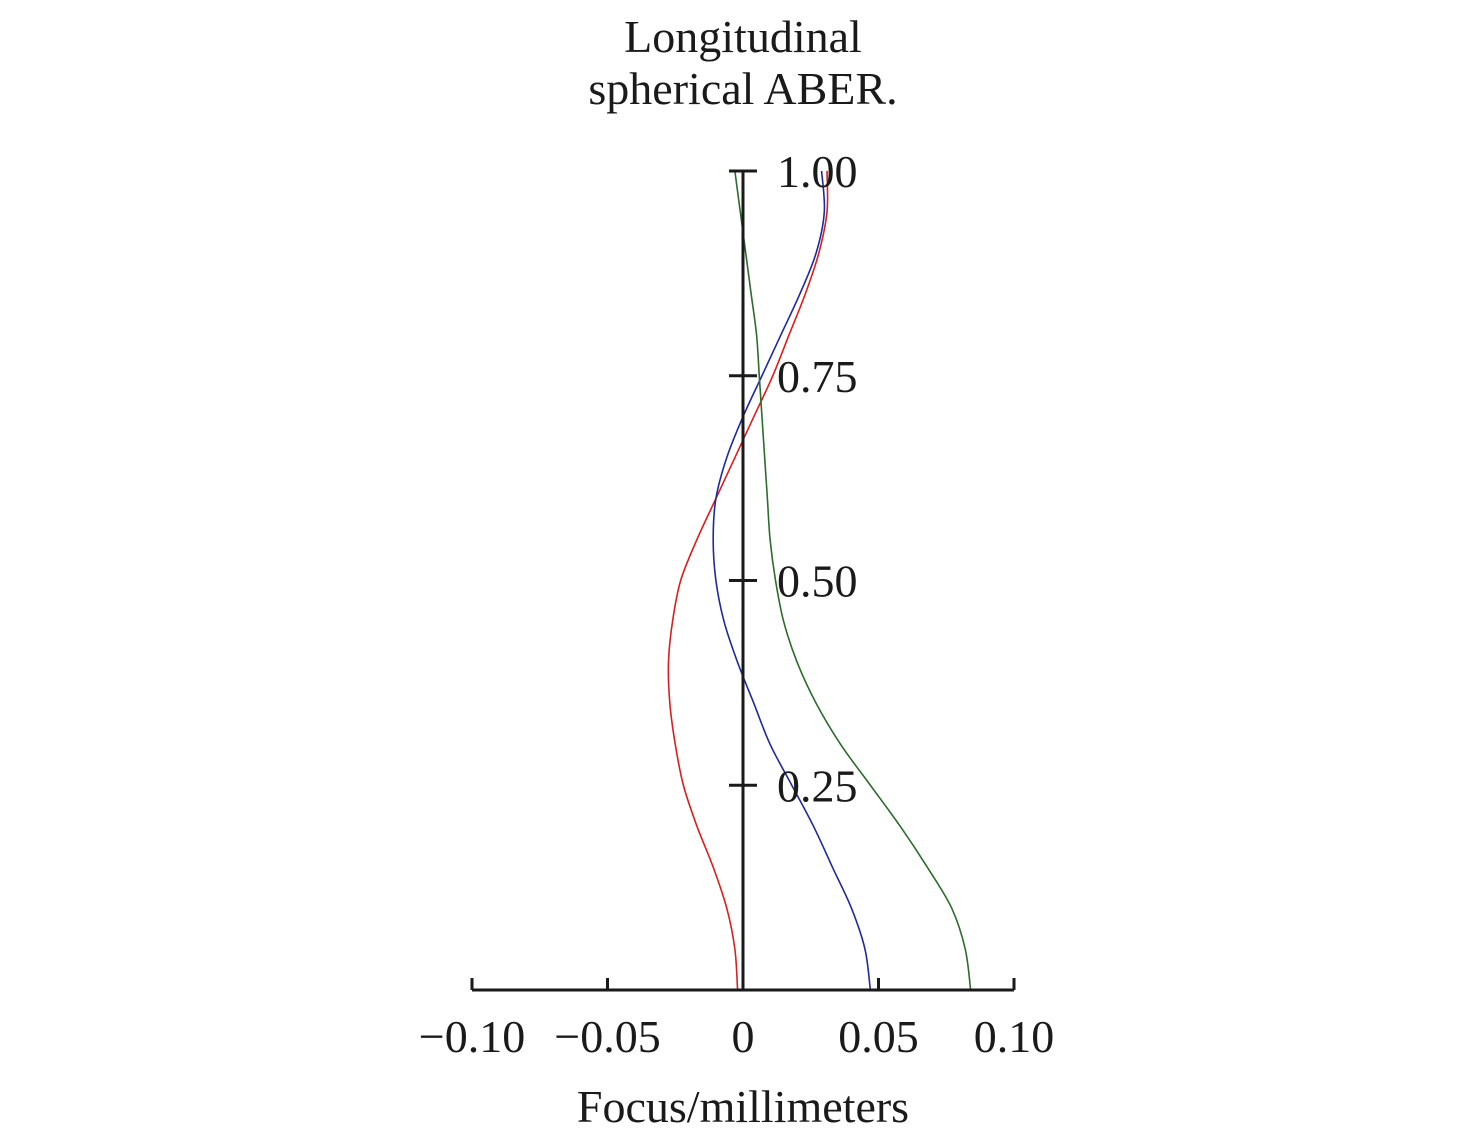  I want to click on y-tick-label: 1.00, so click(817, 171).